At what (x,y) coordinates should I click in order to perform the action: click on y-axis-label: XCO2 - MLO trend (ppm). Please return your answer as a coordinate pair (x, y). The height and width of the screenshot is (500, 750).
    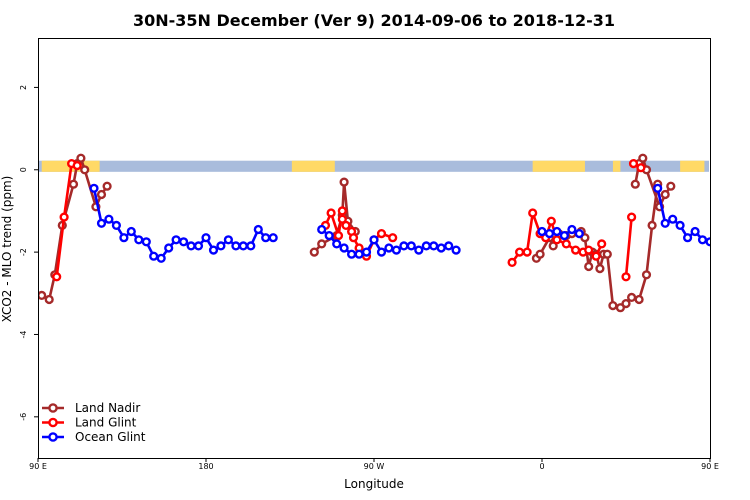
    Looking at the image, I should click on (7, 249).